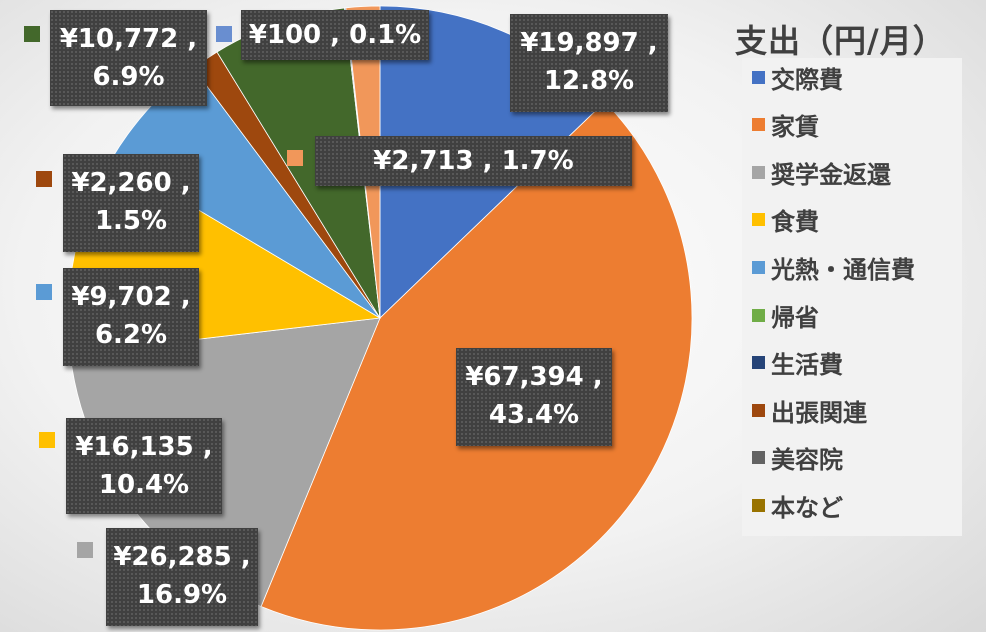  What do you see at coordinates (473, 161) in the screenshot?
I see `data-label: ¥2,713 , 1.7%` at bounding box center [473, 161].